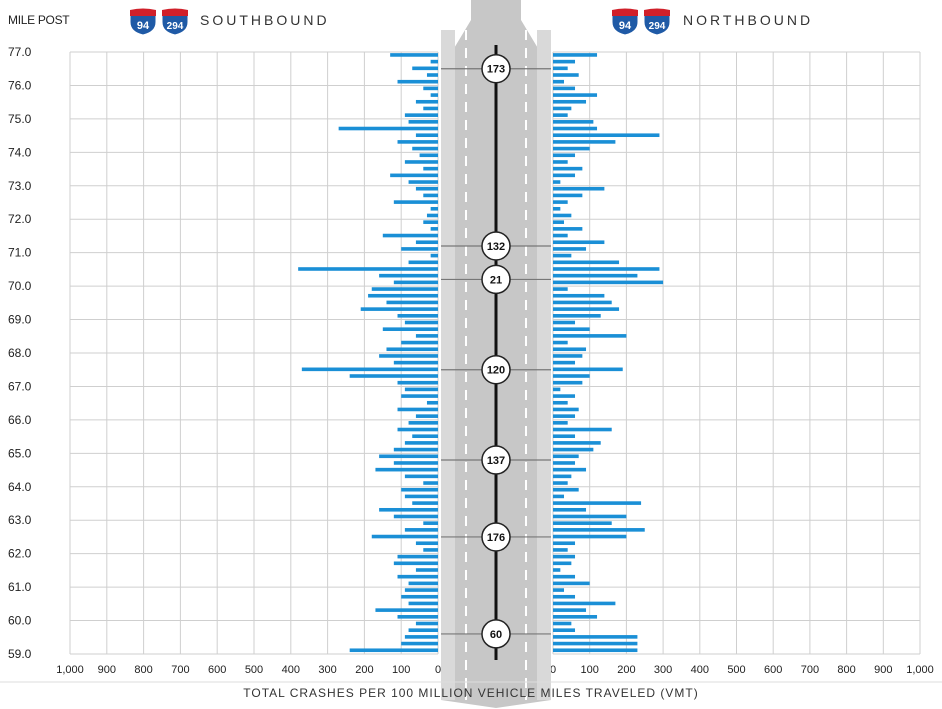  What do you see at coordinates (265, 20) in the screenshot?
I see `southbound-label: SOUTHBOUND` at bounding box center [265, 20].